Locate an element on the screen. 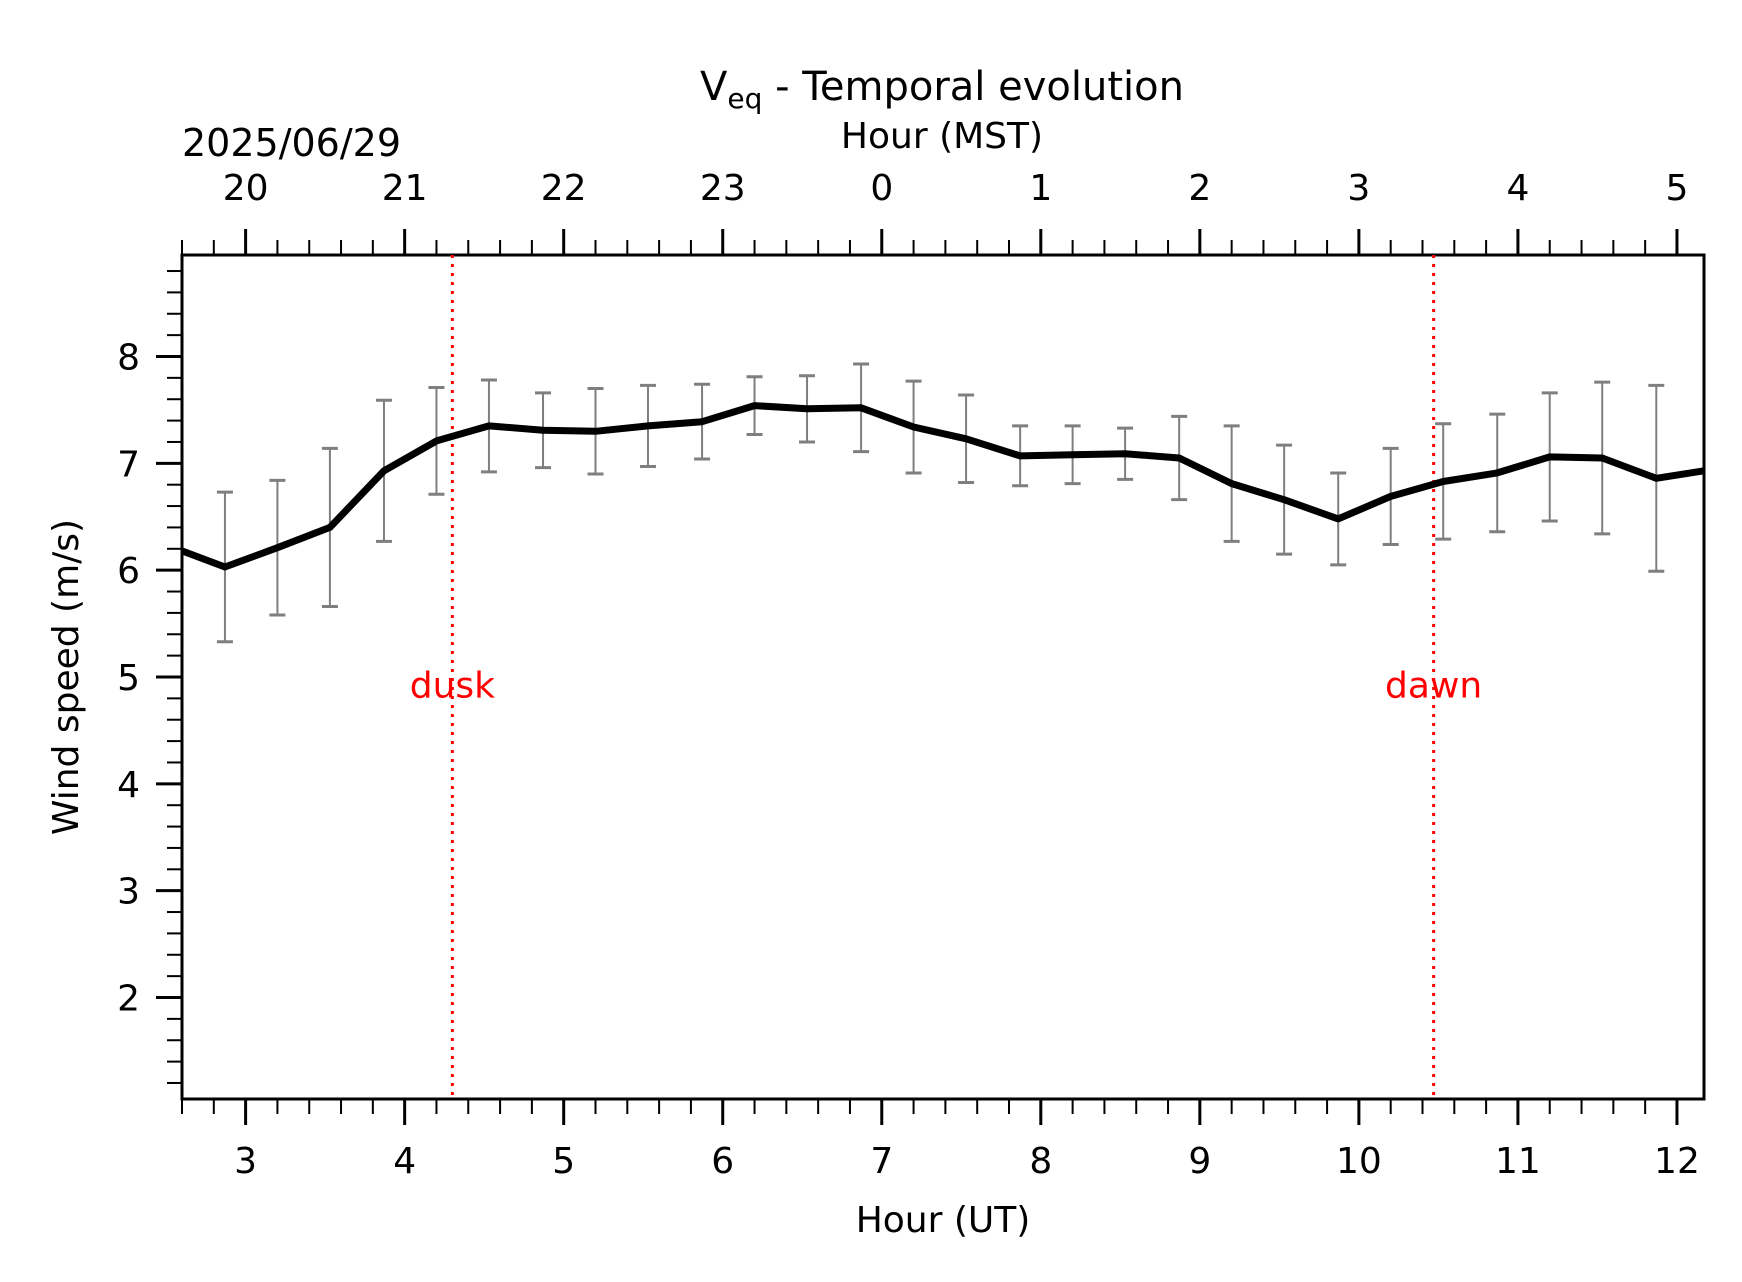  event-label-dusk: dusk is located at coordinates (452, 685).